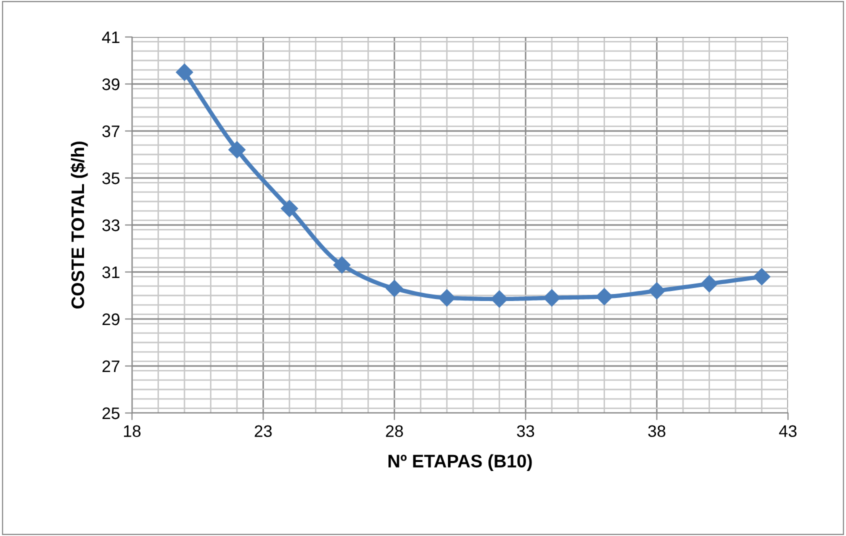  I want to click on y-tick-label: 37, so click(111, 131).